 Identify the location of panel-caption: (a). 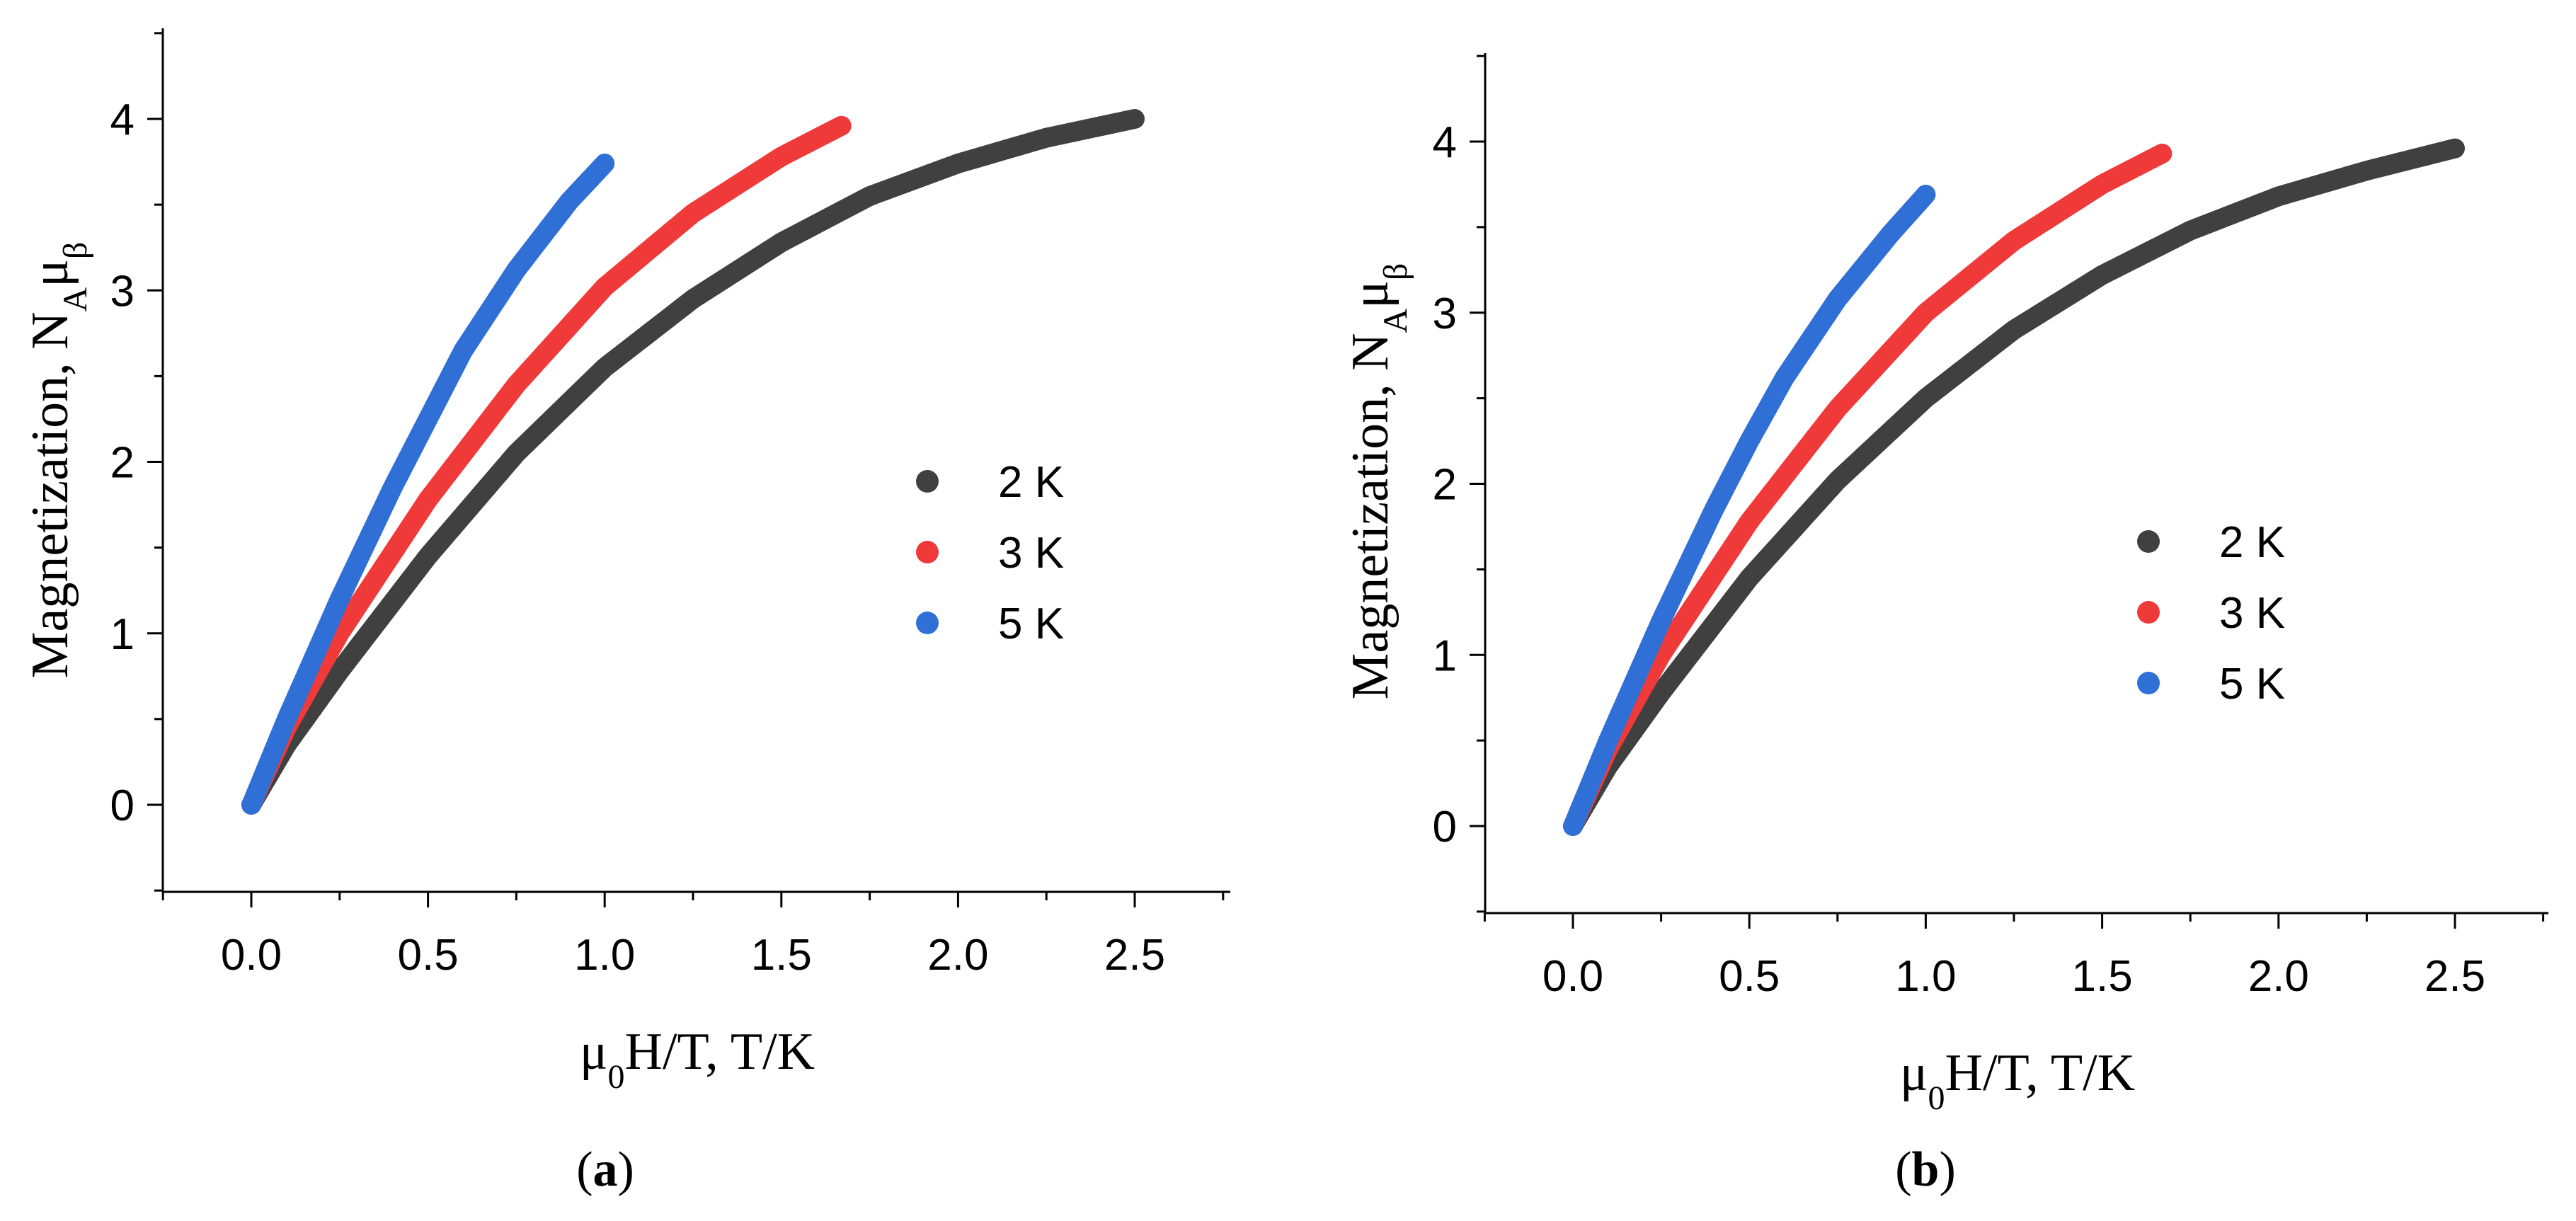
(605, 1169).